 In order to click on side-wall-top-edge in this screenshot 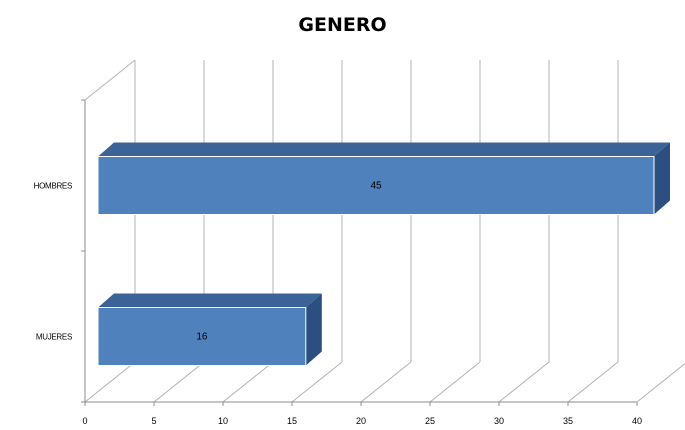, I will do `click(110, 80)`.